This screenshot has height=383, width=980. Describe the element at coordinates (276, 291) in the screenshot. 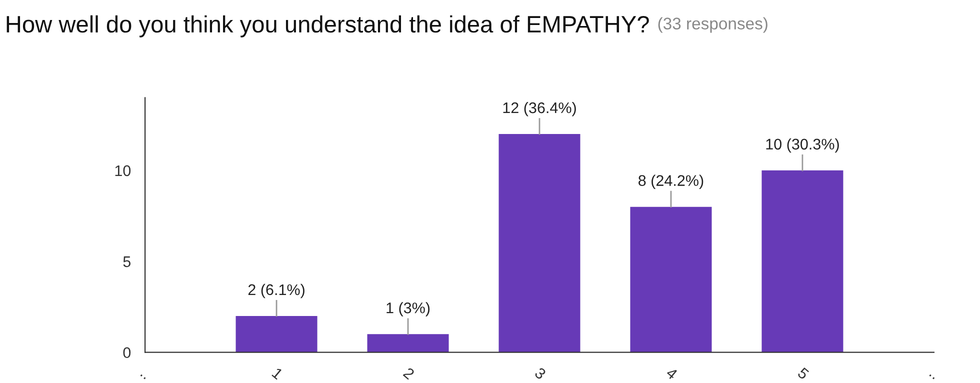

I see `data-label: 2 (6.1%)` at that location.